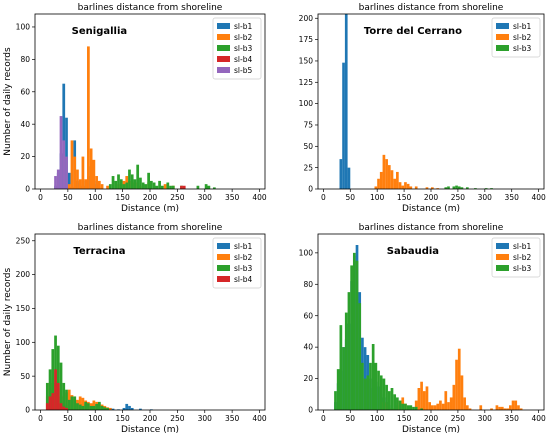 This screenshot has height=434, width=550. Describe the element at coordinates (95, 197) in the screenshot. I see `x-tick-label: 100` at that location.